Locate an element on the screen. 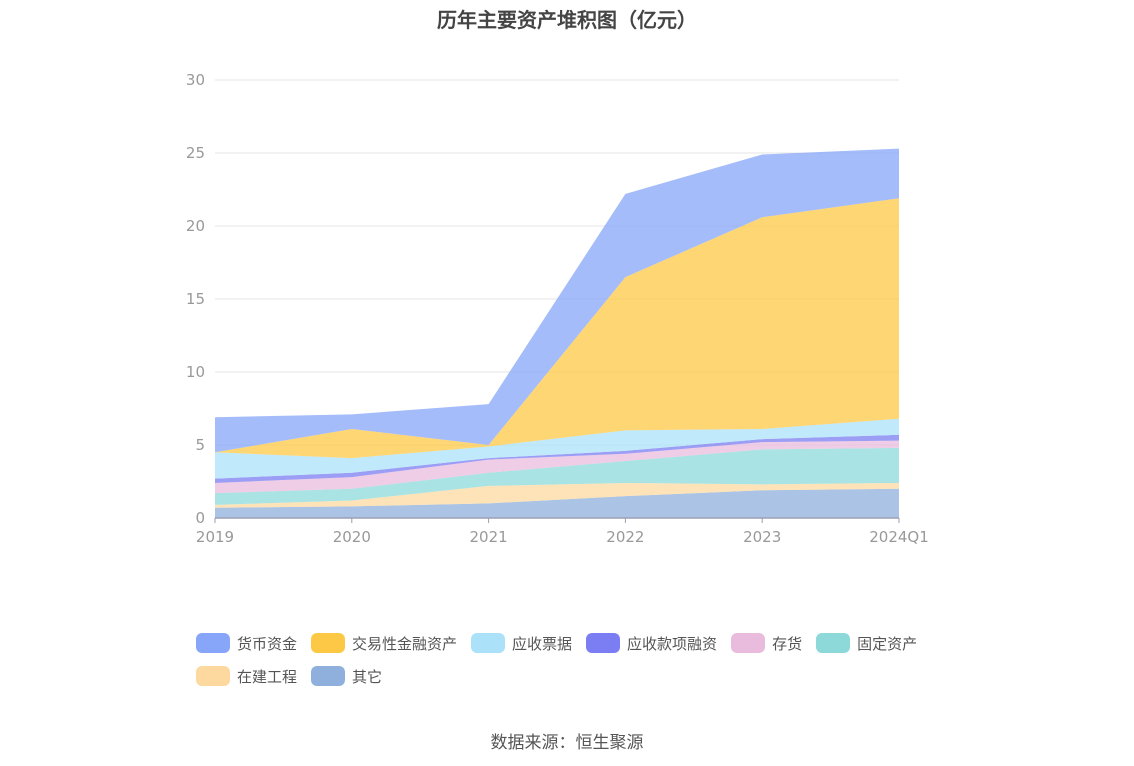  legend-item: 存货 is located at coordinates (766, 643).